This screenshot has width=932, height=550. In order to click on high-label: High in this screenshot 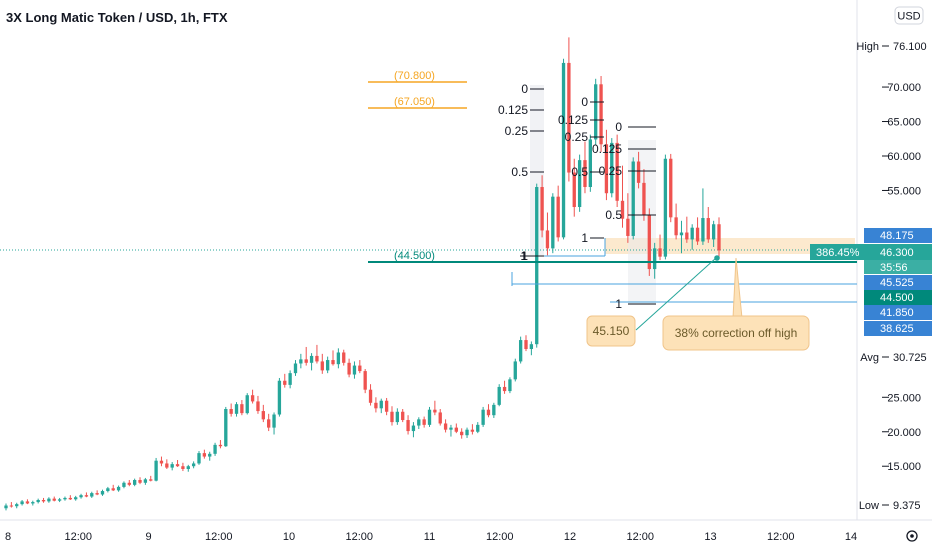, I will do `click(867, 47)`.